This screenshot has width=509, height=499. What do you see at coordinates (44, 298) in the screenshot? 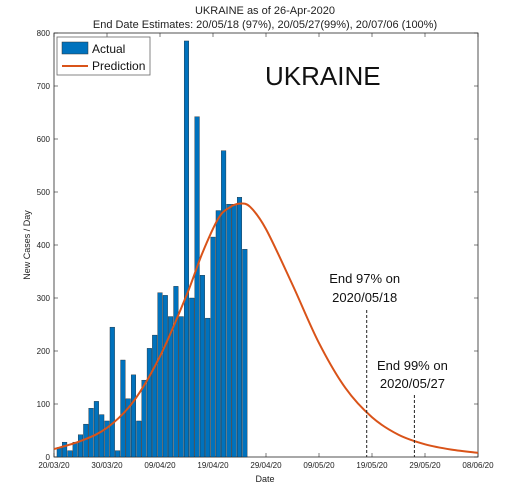
I see `y-tick-label: 300` at bounding box center [44, 298].